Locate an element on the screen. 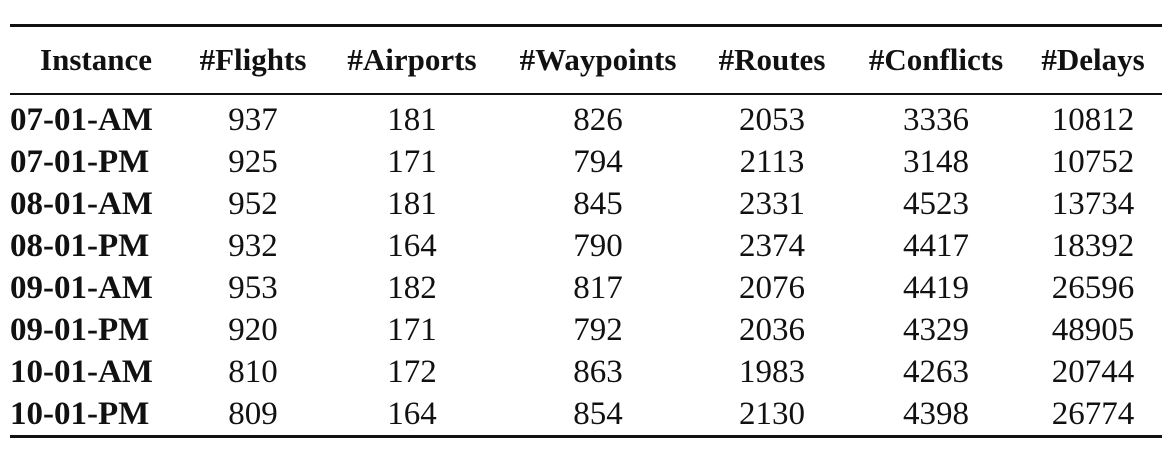 This screenshot has width=1172, height=472. header-conflicts: #Conflicts is located at coordinates (936, 59).